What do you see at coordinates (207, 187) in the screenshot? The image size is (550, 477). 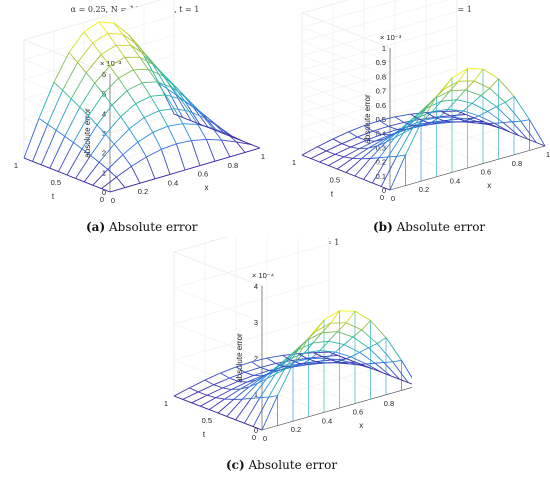 I see `x-axis-label-a: x` at bounding box center [207, 187].